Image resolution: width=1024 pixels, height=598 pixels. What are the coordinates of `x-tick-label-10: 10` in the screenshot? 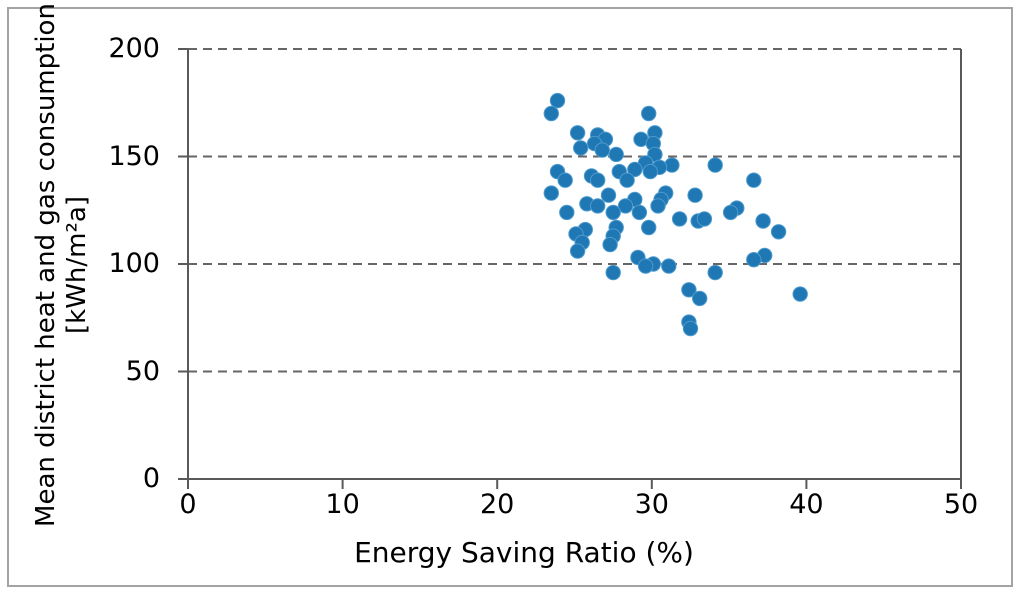 It's located at (342, 504).